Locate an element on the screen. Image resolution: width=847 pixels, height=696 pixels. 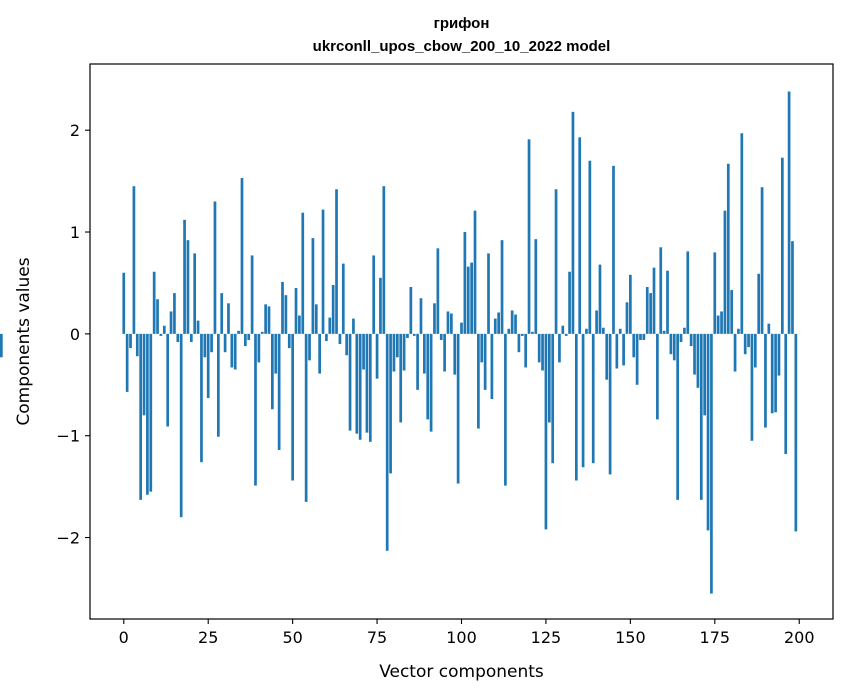
y-tick-label: −1 is located at coordinates (68, 436).